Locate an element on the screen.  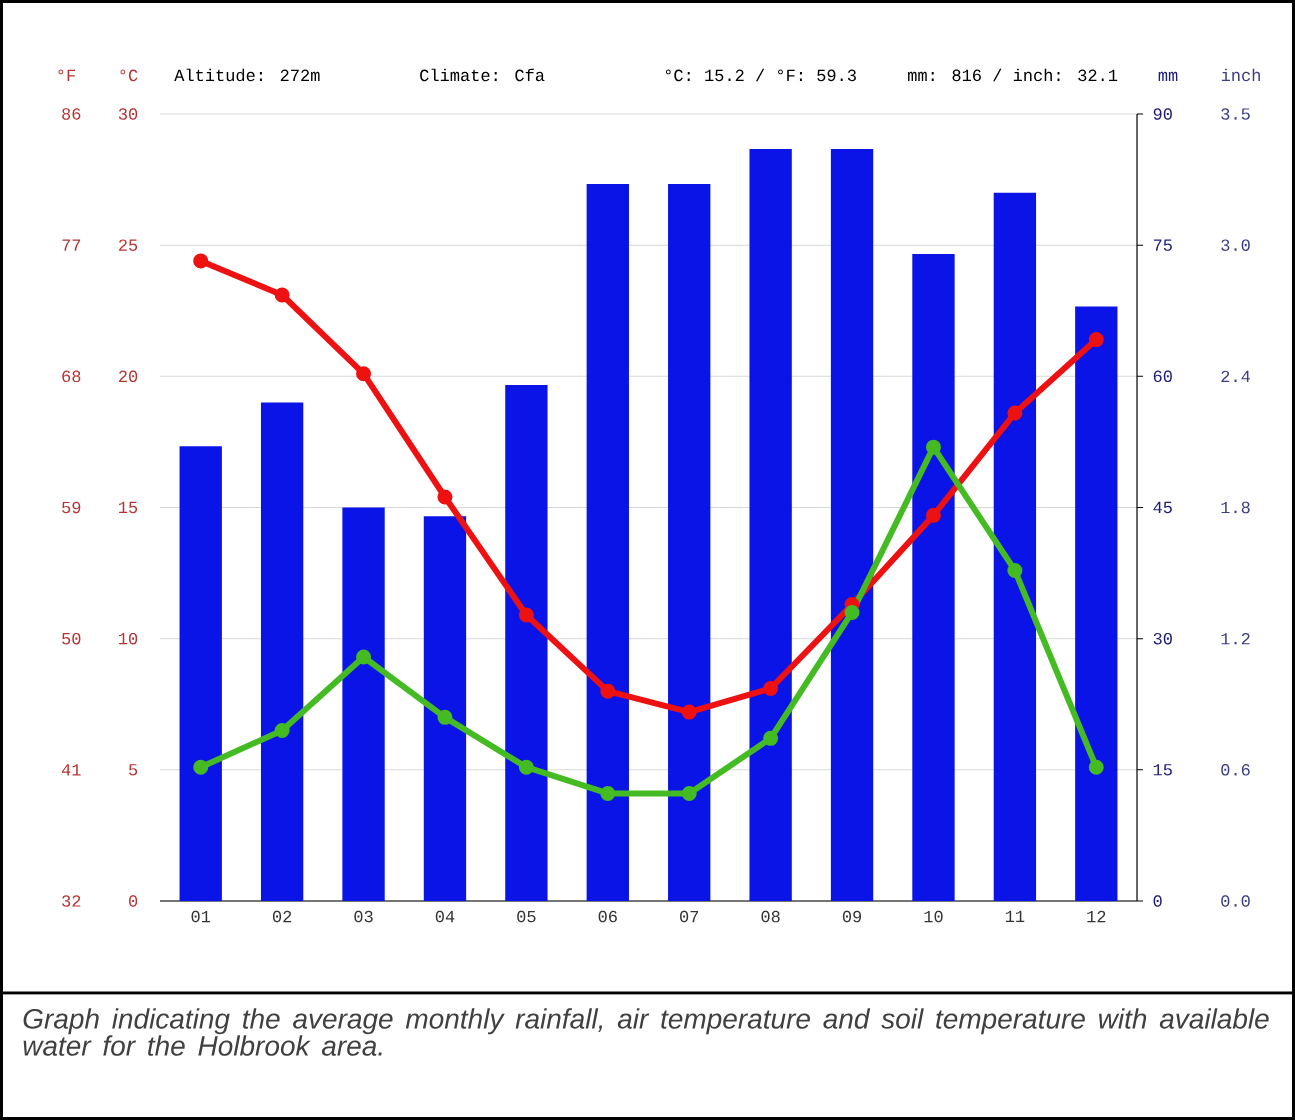
text: 1.2 is located at coordinates (1235, 638).